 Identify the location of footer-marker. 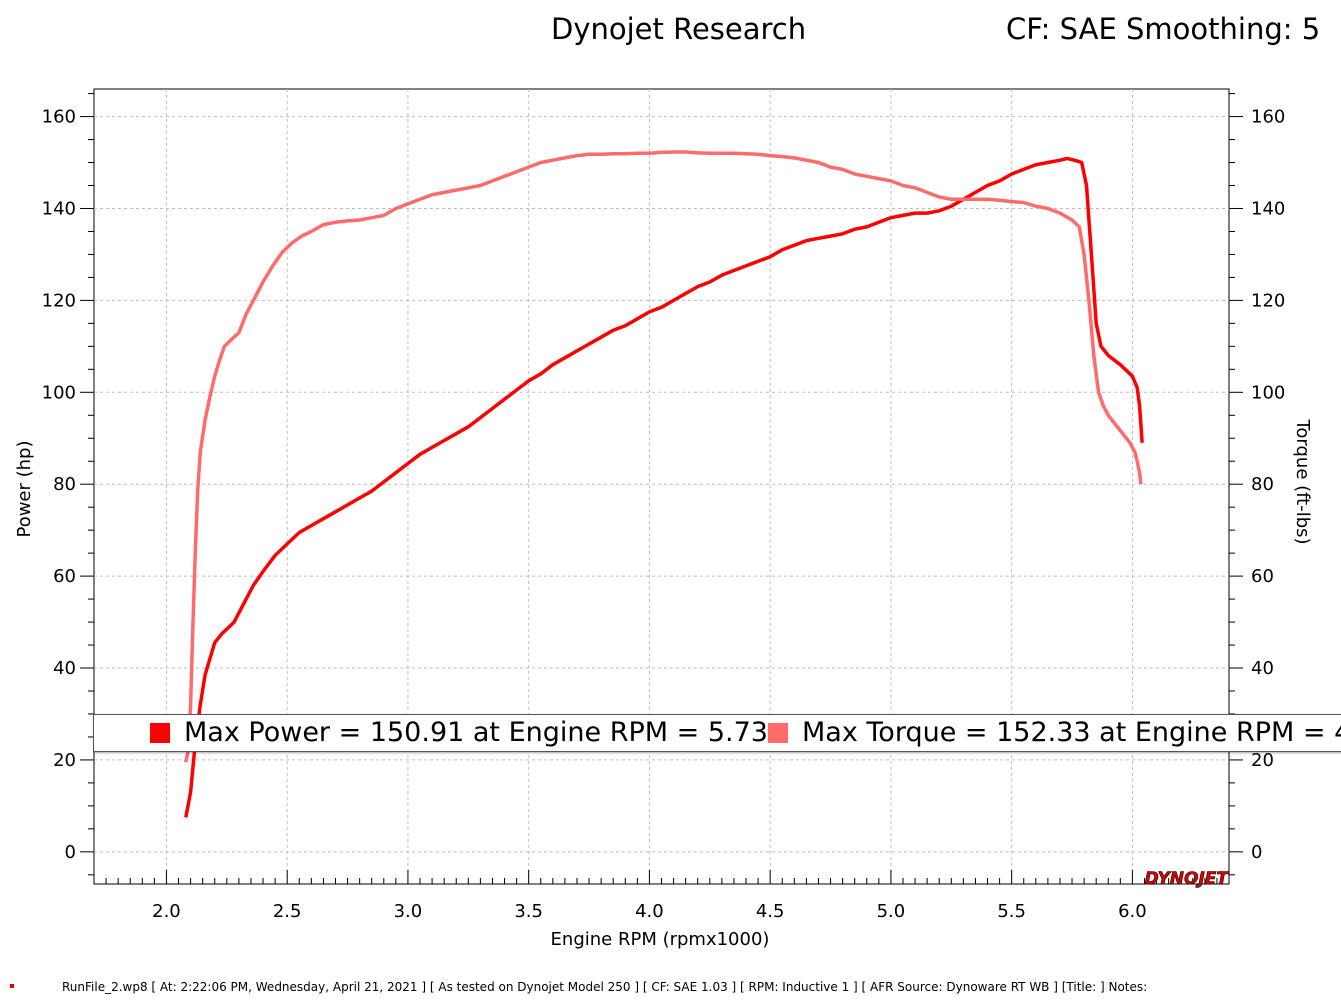
(12, 986).